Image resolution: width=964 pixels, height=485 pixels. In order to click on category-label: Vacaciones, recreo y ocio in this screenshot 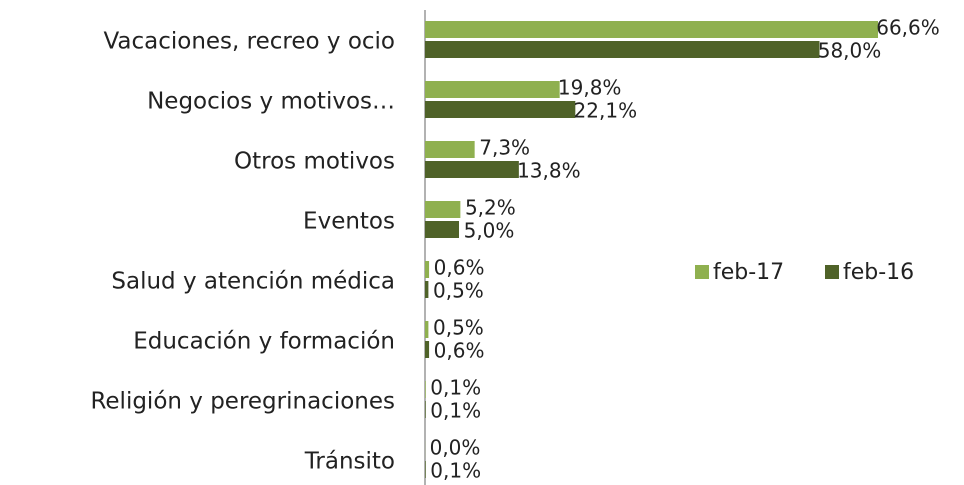, I will do `click(249, 42)`.